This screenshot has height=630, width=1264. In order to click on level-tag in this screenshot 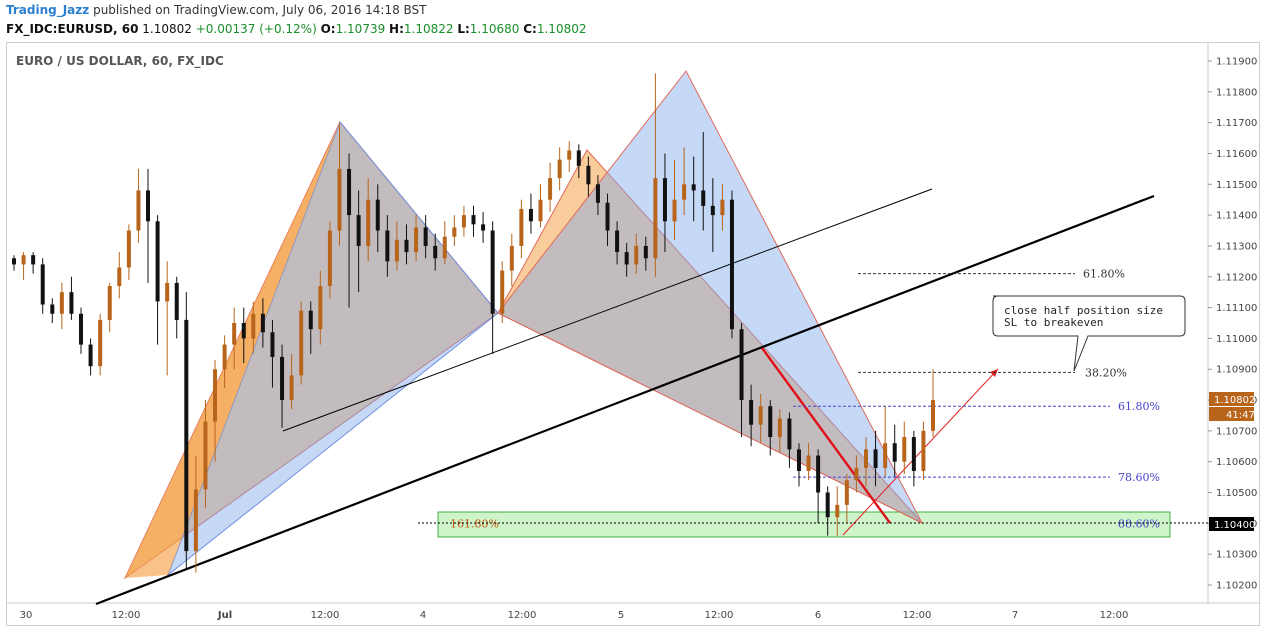, I will do `click(1231, 524)`.